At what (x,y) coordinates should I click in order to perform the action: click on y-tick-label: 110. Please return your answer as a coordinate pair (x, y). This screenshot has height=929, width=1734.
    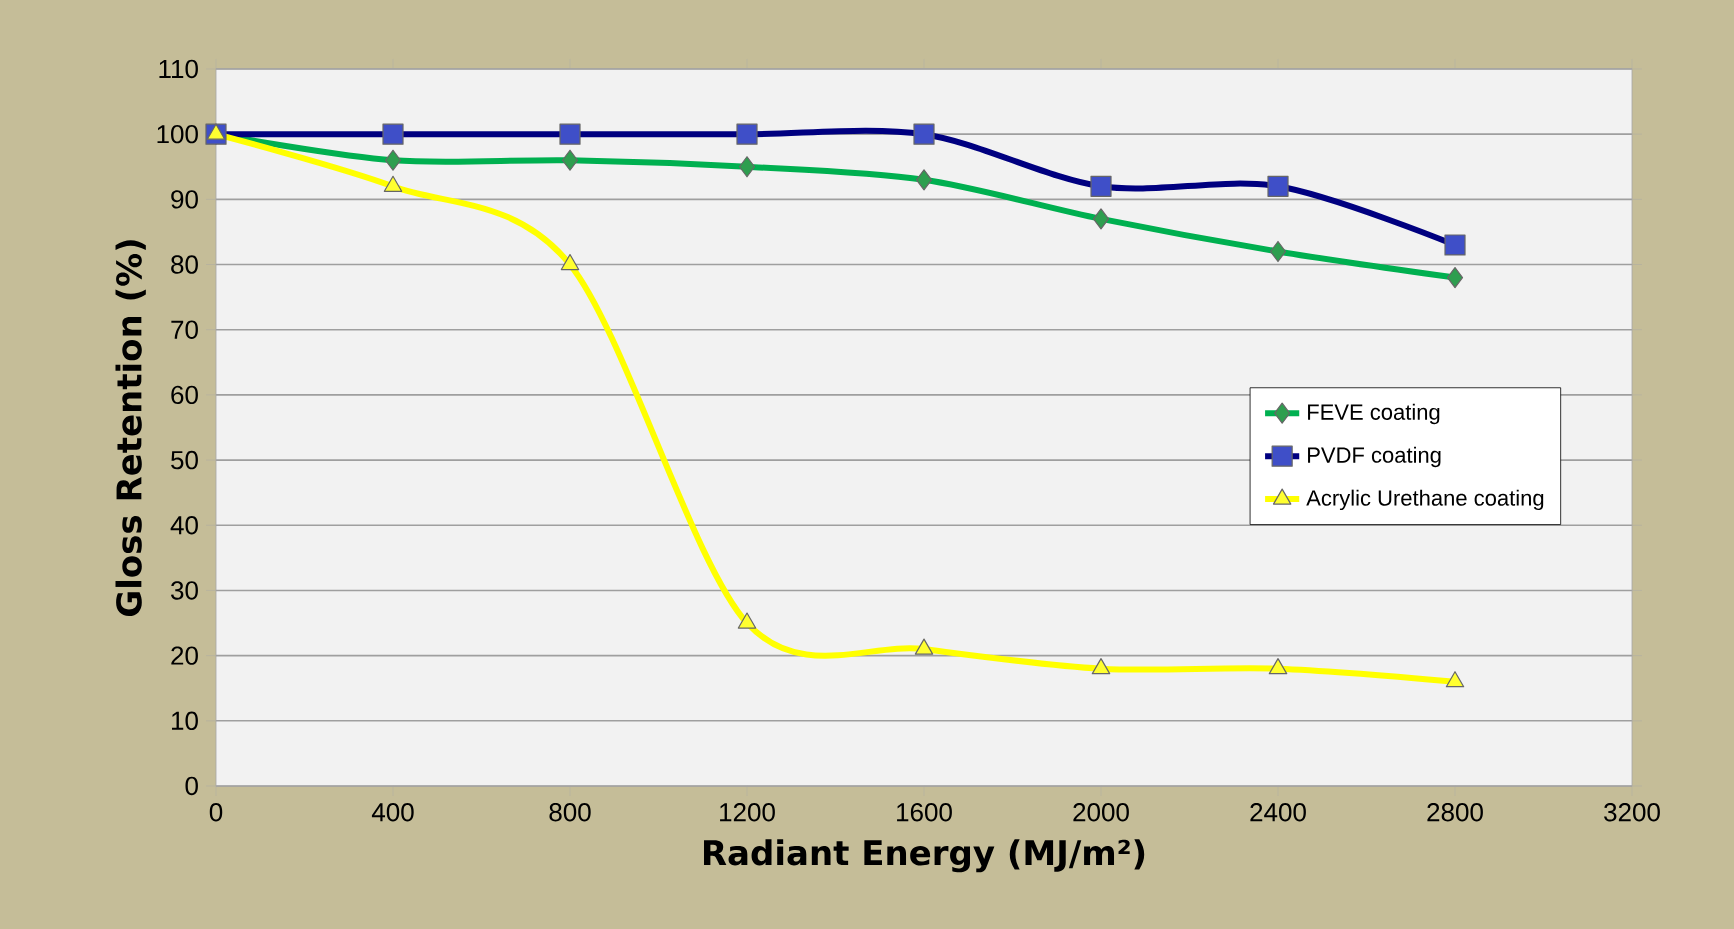
    Looking at the image, I should click on (178, 69).